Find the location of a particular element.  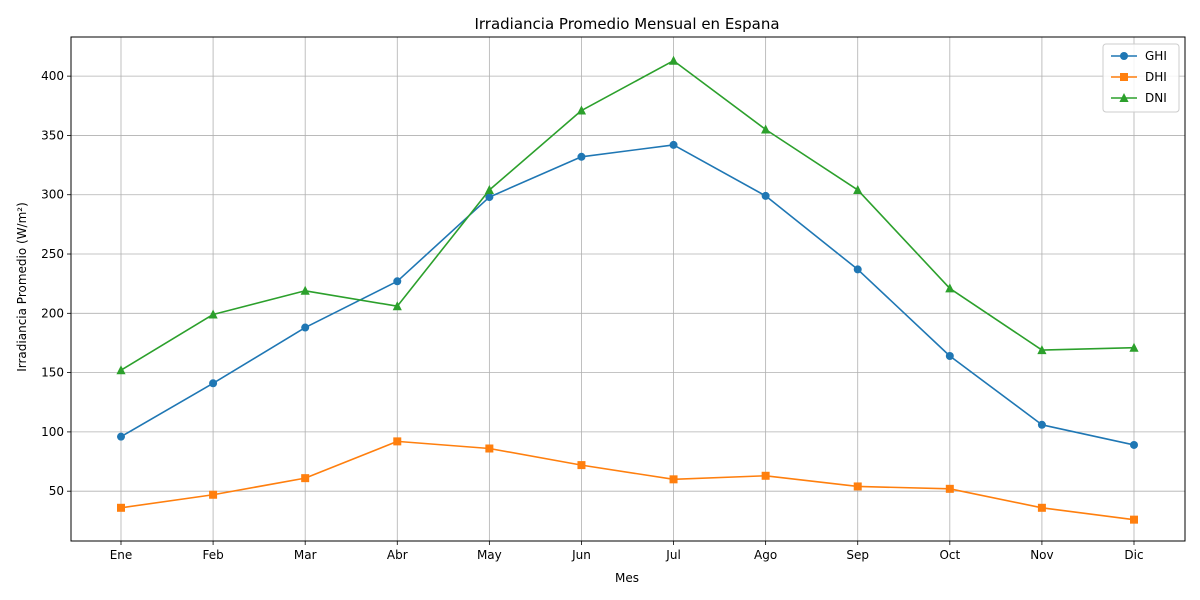

legend-marker-dhi is located at coordinates (1124, 77).